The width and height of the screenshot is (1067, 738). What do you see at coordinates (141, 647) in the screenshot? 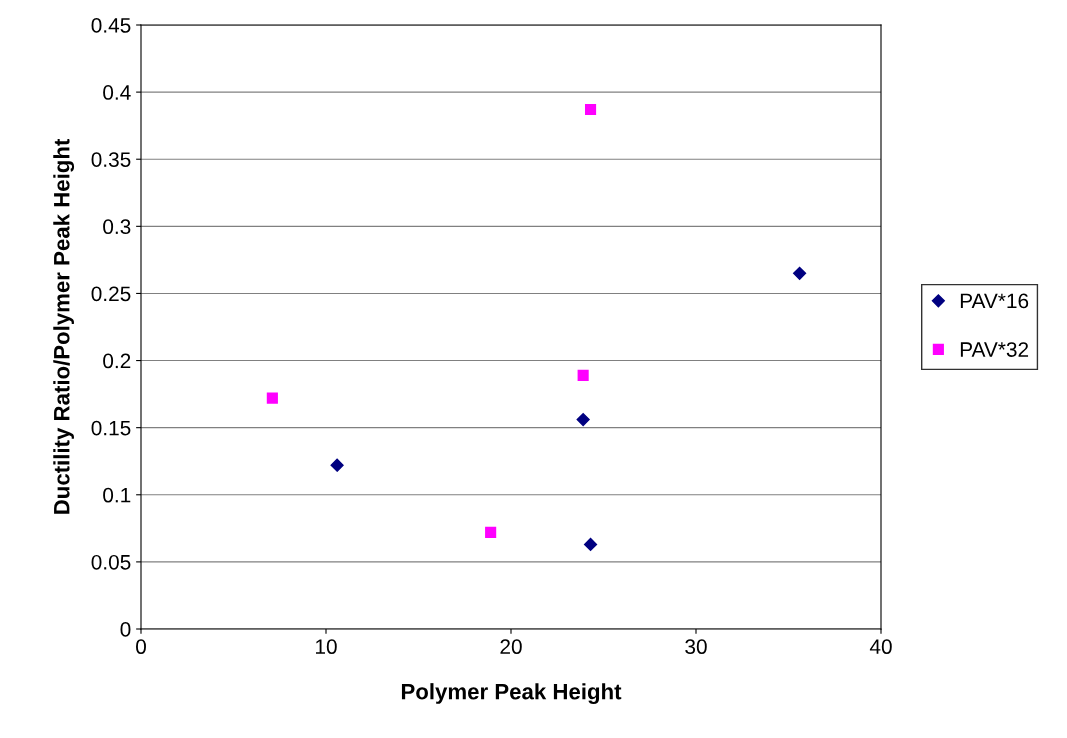
I see `x-tick-label: 0` at bounding box center [141, 647].